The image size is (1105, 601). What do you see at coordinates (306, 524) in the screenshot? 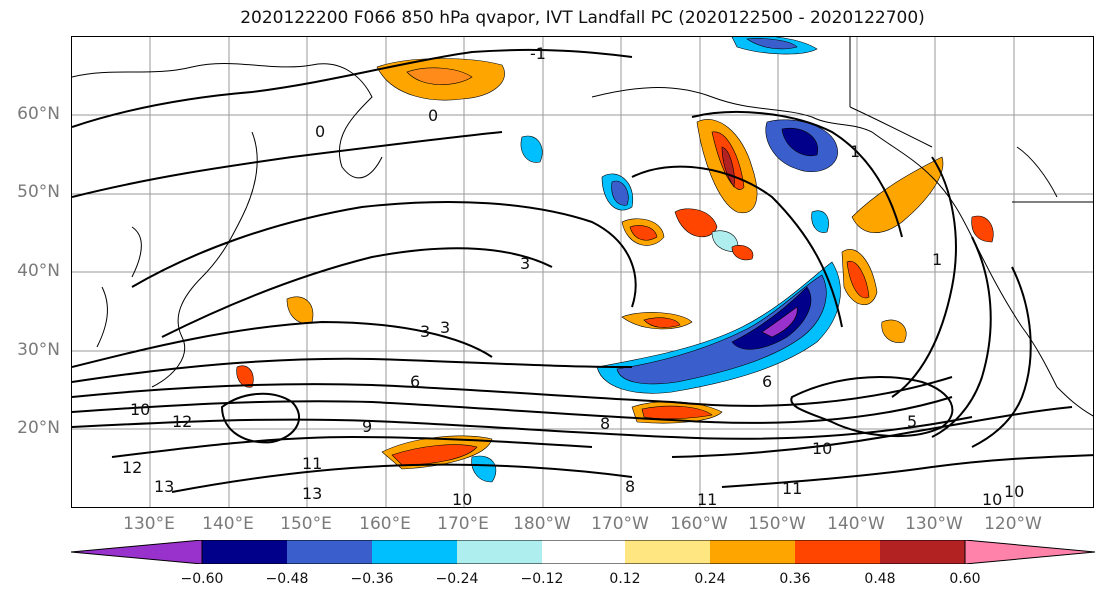
I see `lon-label-150e: 150°E` at bounding box center [306, 524].